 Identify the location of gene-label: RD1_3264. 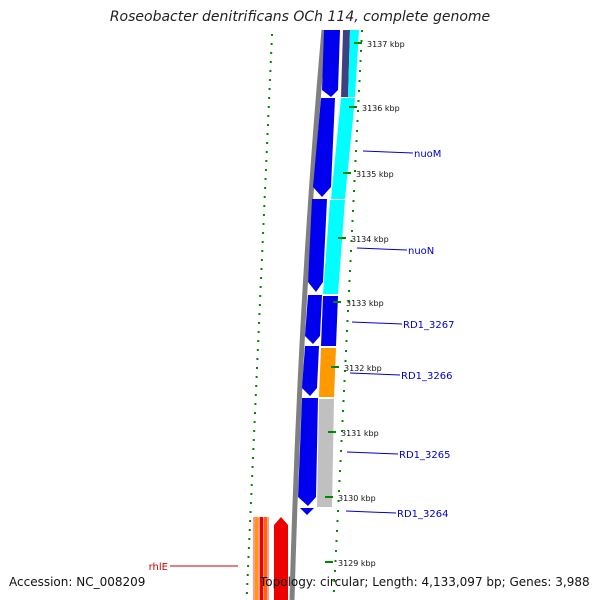
(422, 514).